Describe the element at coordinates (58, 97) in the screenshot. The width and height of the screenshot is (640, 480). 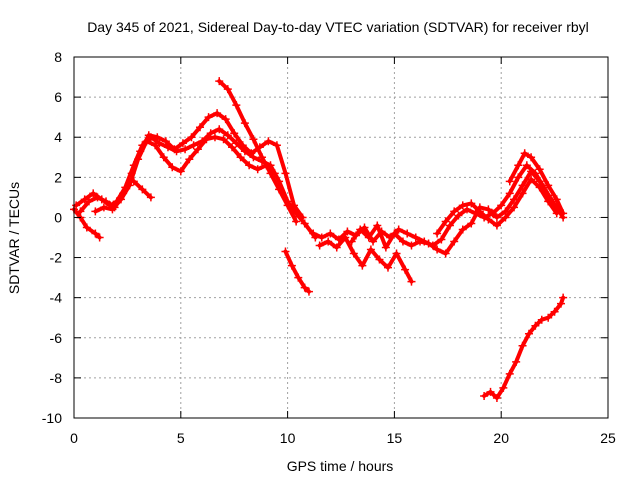
I see `y-tick-label: 6` at that location.